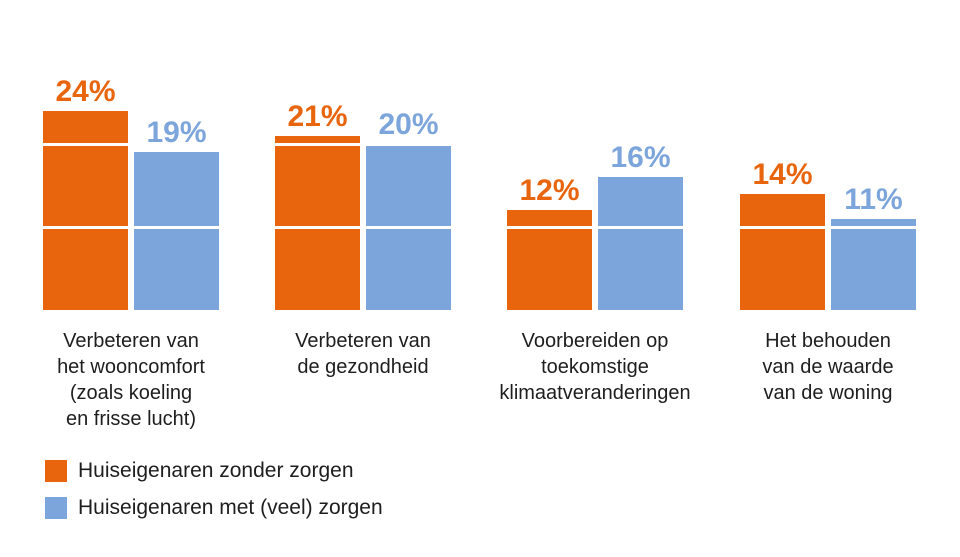 The width and height of the screenshot is (960, 557). Describe the element at coordinates (828, 367) in the screenshot. I see `category-label-4: Het behouden van de waarde van de woning` at that location.